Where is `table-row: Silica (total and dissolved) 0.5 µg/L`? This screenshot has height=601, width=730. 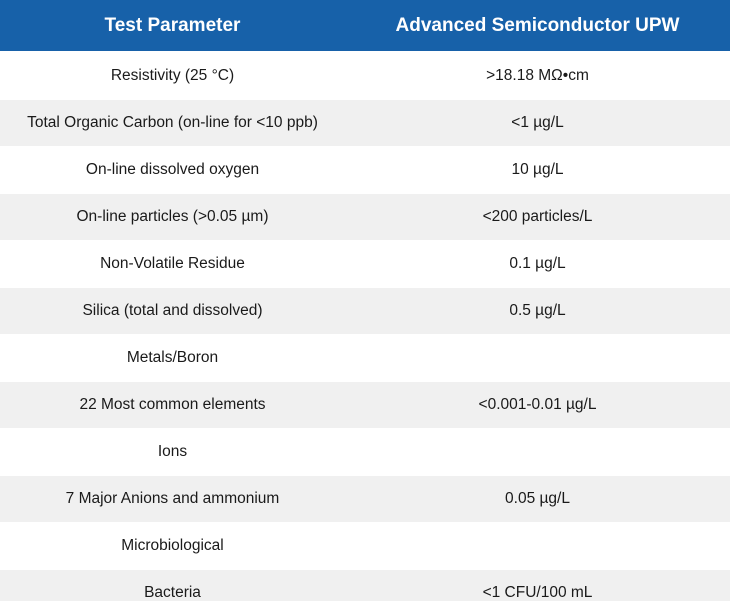
table-row: Silica (total and dissolved) 0.5 µg/L is located at coordinates (365, 311).